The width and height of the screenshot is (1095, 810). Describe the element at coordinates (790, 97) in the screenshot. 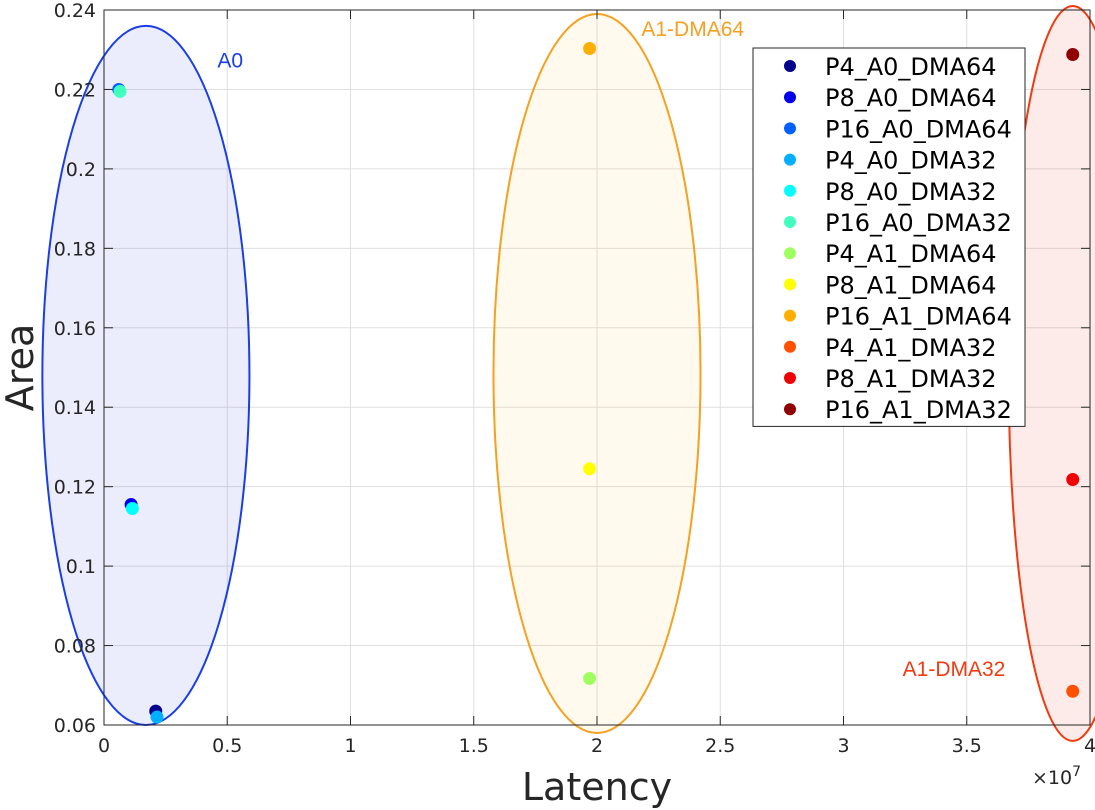

I see `legend-marker-p8-a0-dma64` at that location.